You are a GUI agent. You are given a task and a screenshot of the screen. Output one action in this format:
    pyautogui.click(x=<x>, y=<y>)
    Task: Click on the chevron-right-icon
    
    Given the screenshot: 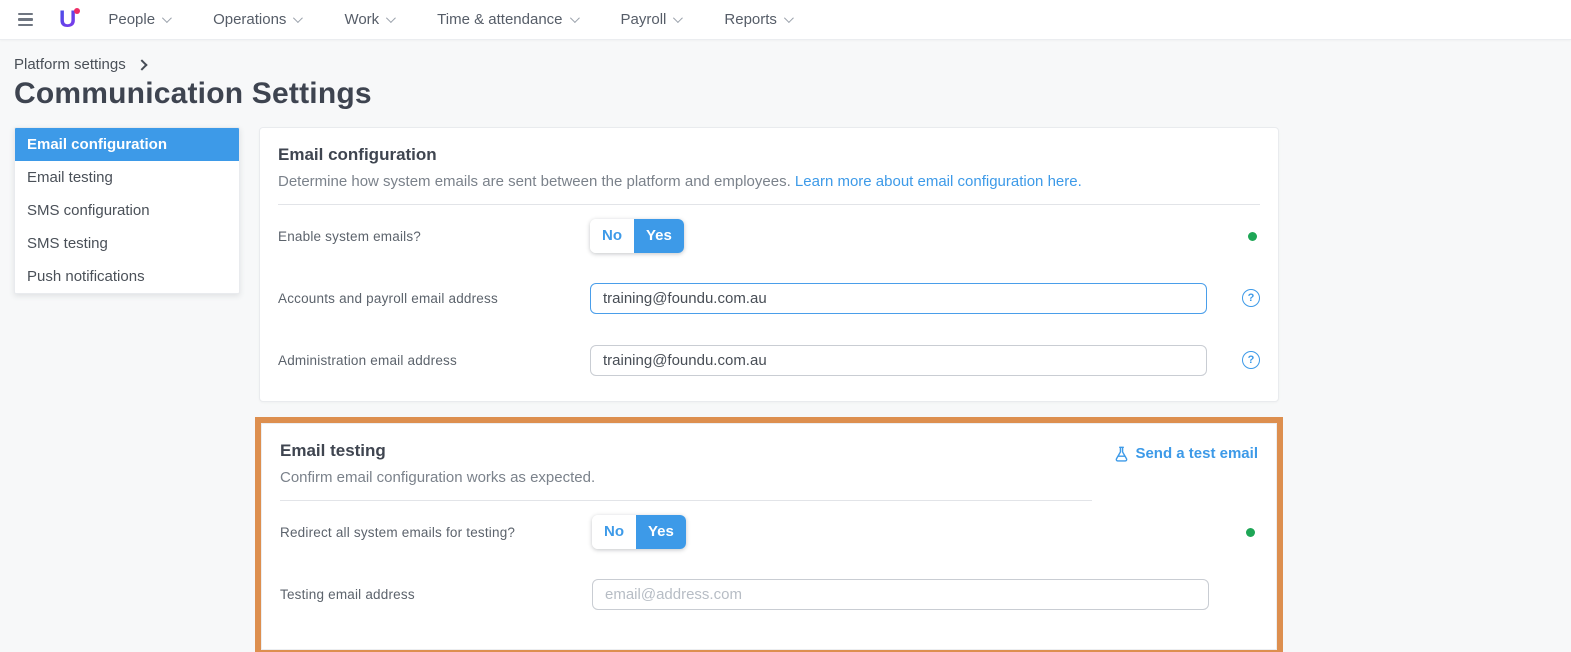 What is the action you would take?
    pyautogui.click(x=142, y=64)
    